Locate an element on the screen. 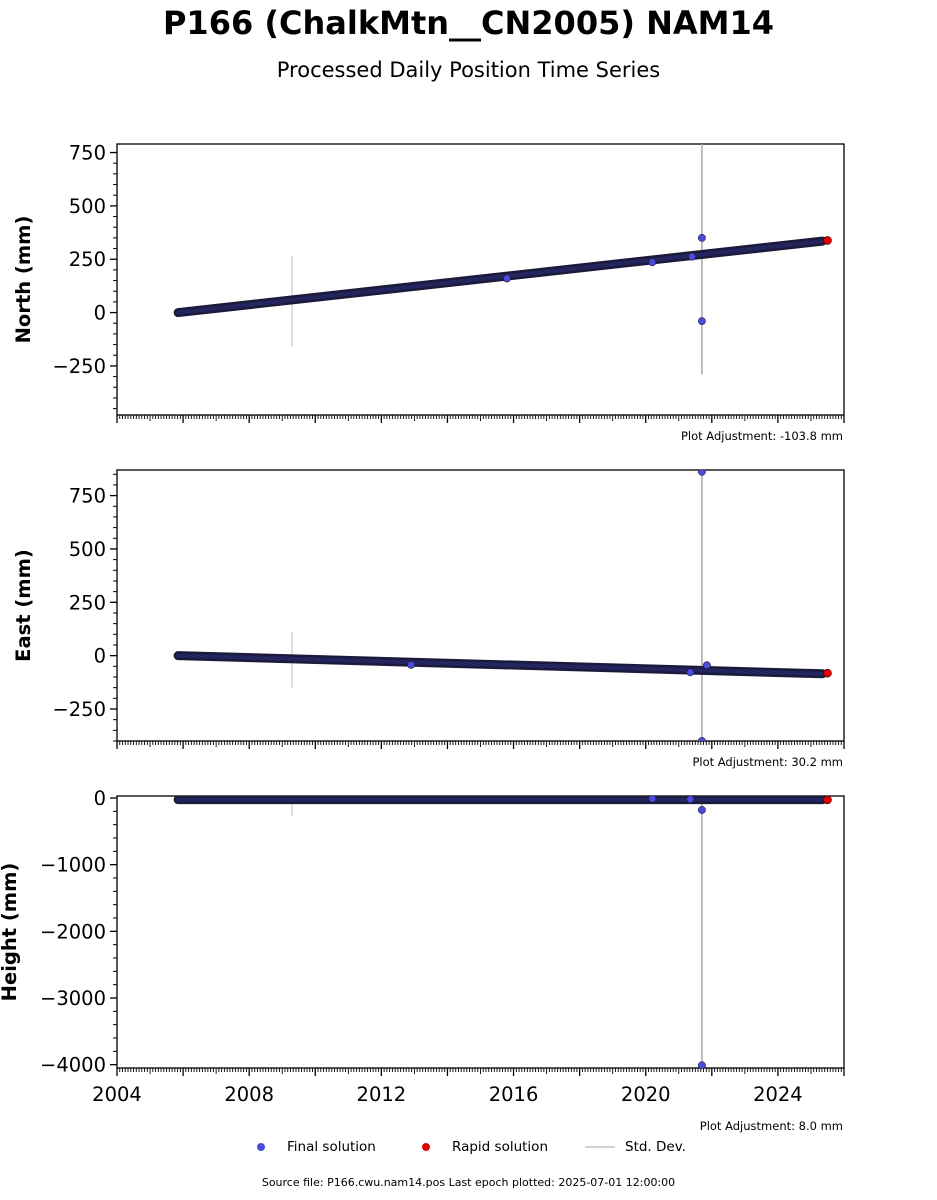  y-axis-label: East (mm) is located at coordinates (23, 605).